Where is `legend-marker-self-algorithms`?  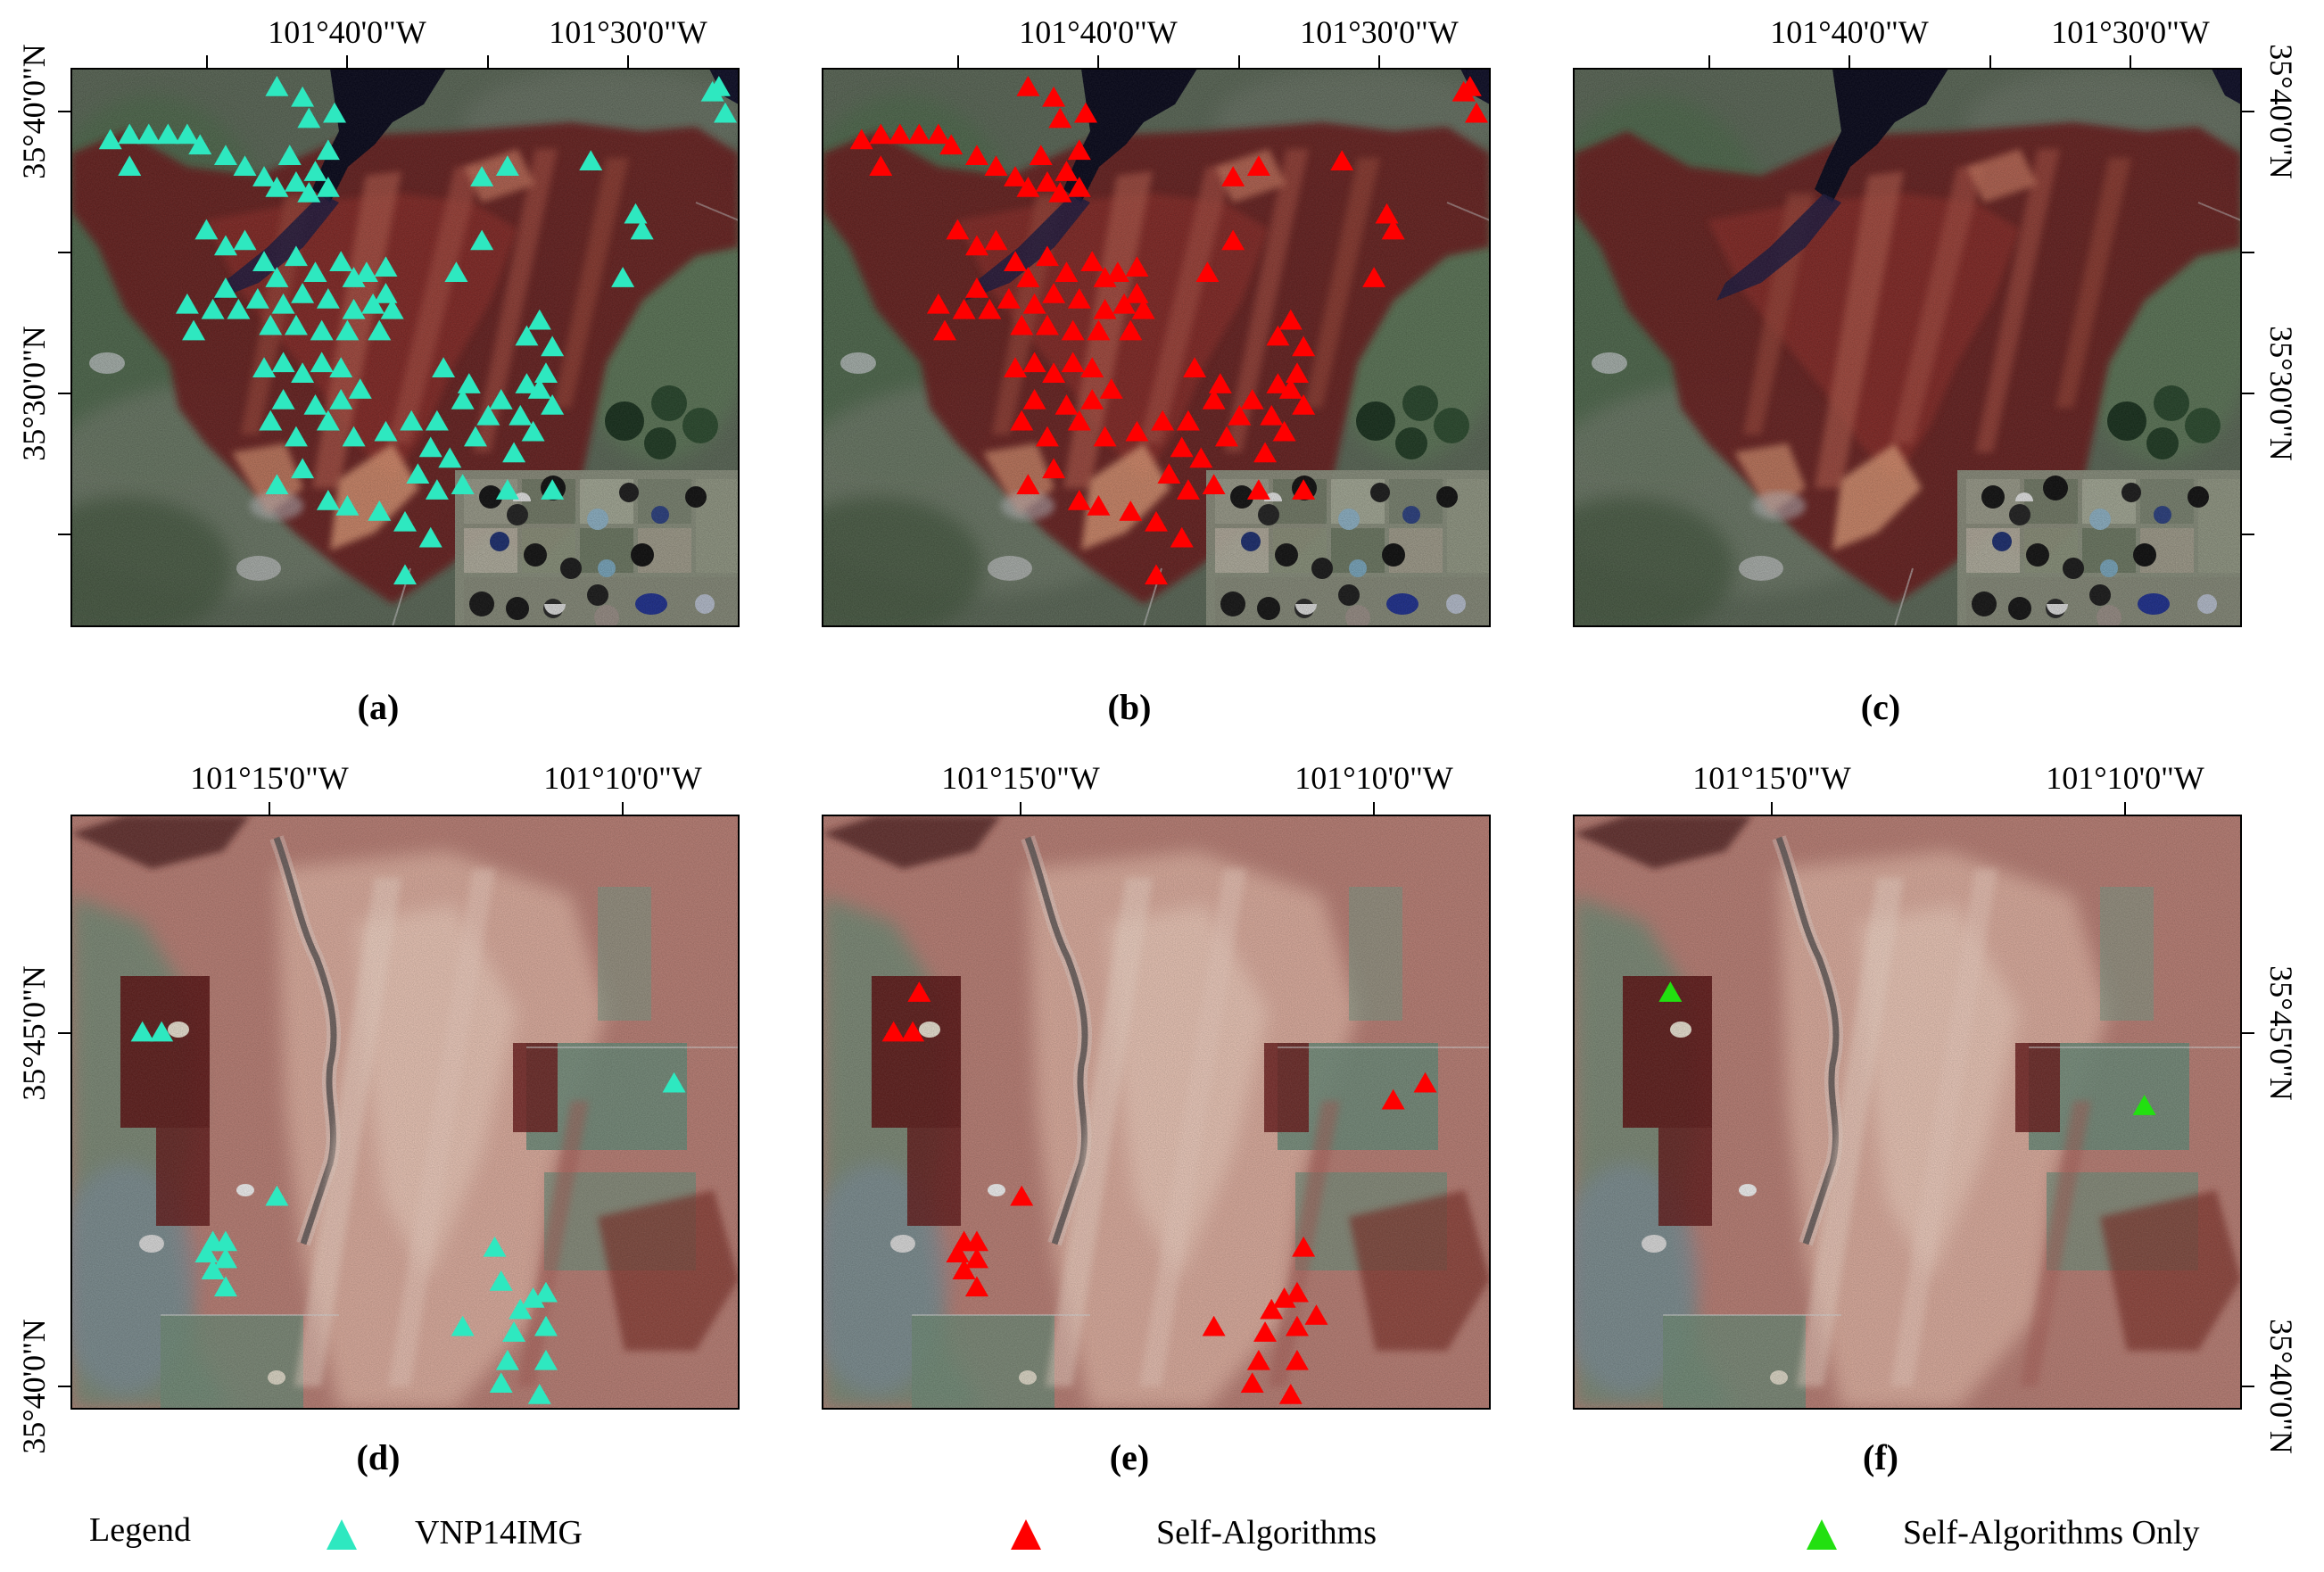
legend-marker-self-algorithms is located at coordinates (1026, 1534).